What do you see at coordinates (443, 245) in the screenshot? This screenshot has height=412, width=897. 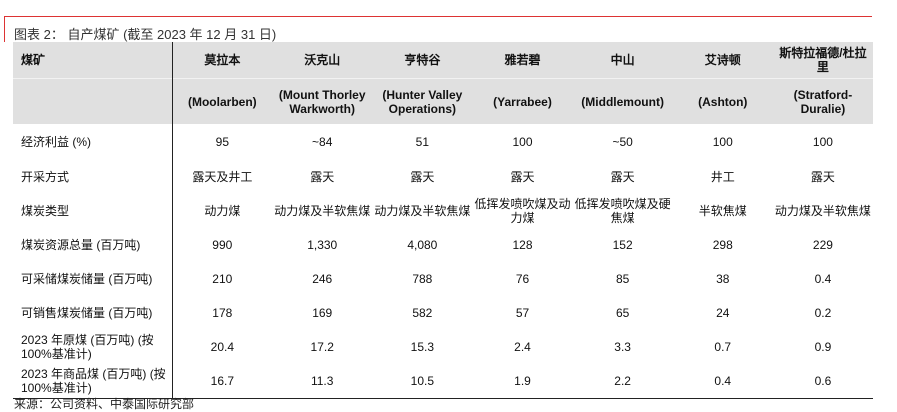 I see `table-row: 煤炭资源总量 (百万吨) 990 1,330 4,080 128 152 298 229` at bounding box center [443, 245].